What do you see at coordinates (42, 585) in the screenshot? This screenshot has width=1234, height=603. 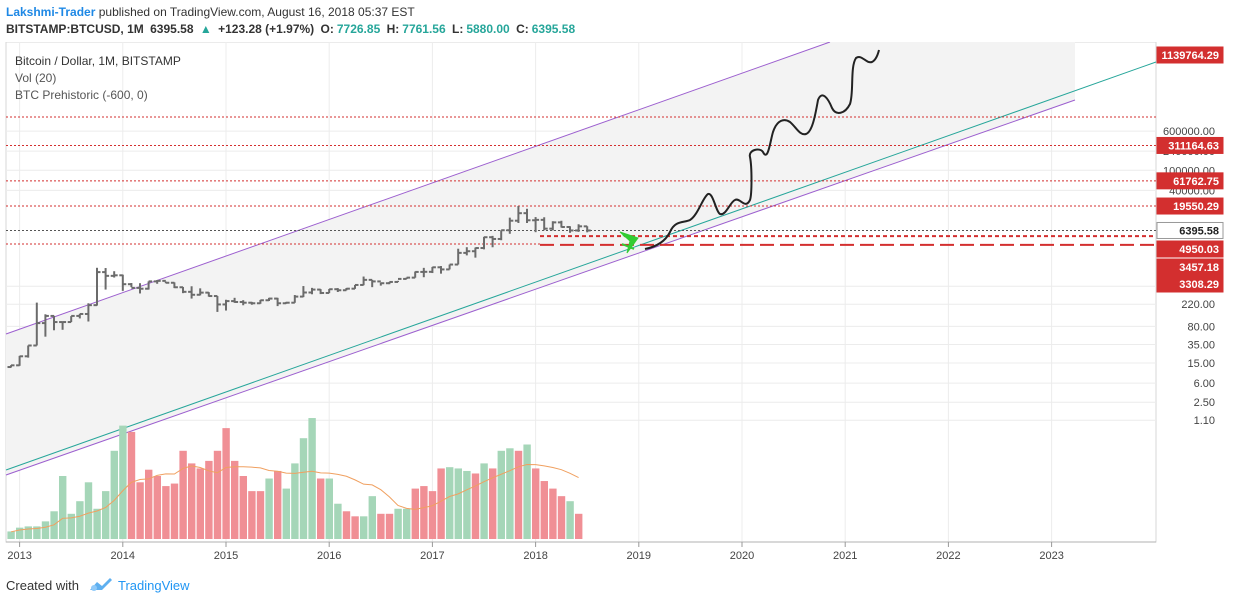 I see `created-with-text: Created with` at bounding box center [42, 585].